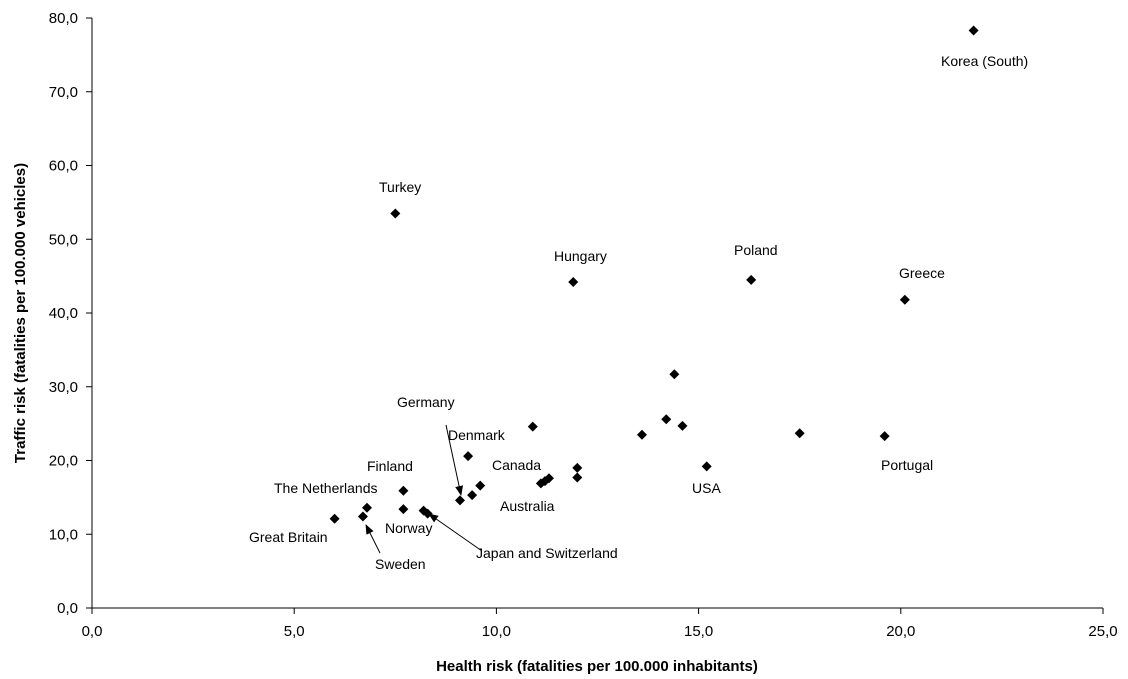 The height and width of the screenshot is (679, 1128). I want to click on y-tick-label: 50,0, so click(63, 239).